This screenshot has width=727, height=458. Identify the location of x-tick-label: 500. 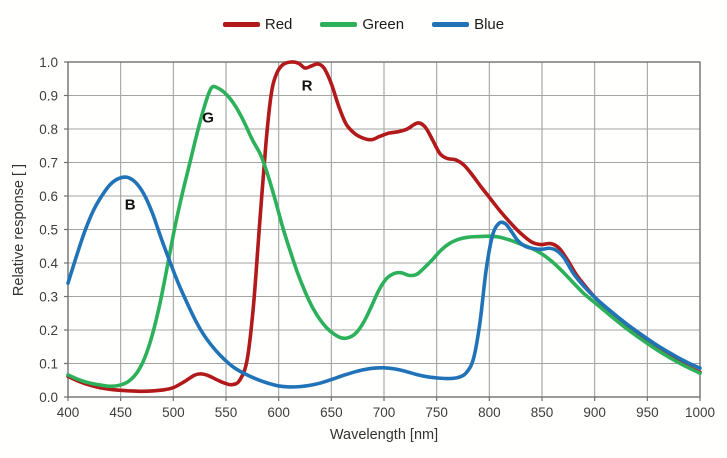
(173, 412).